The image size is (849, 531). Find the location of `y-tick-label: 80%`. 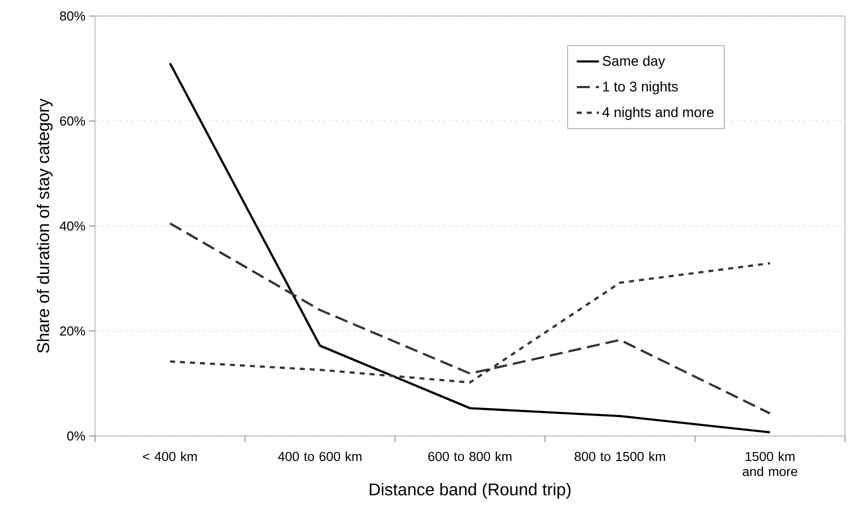

y-tick-label: 80% is located at coordinates (73, 16).